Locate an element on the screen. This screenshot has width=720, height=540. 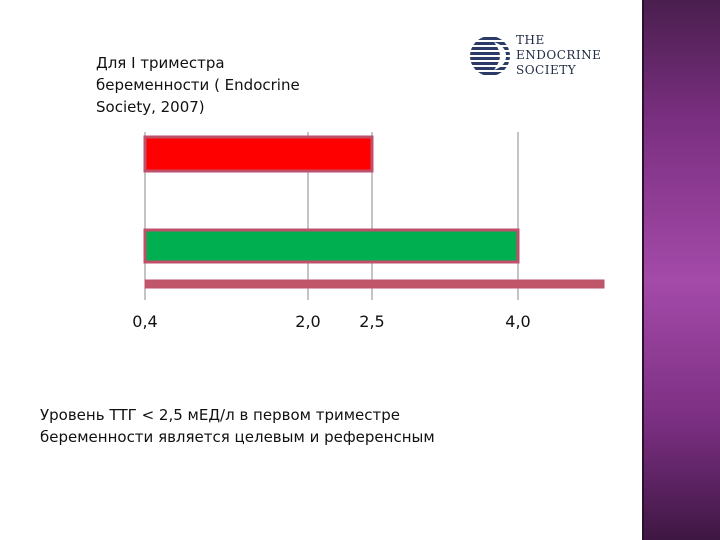
x-tick-label: 0,4 is located at coordinates (144, 321).